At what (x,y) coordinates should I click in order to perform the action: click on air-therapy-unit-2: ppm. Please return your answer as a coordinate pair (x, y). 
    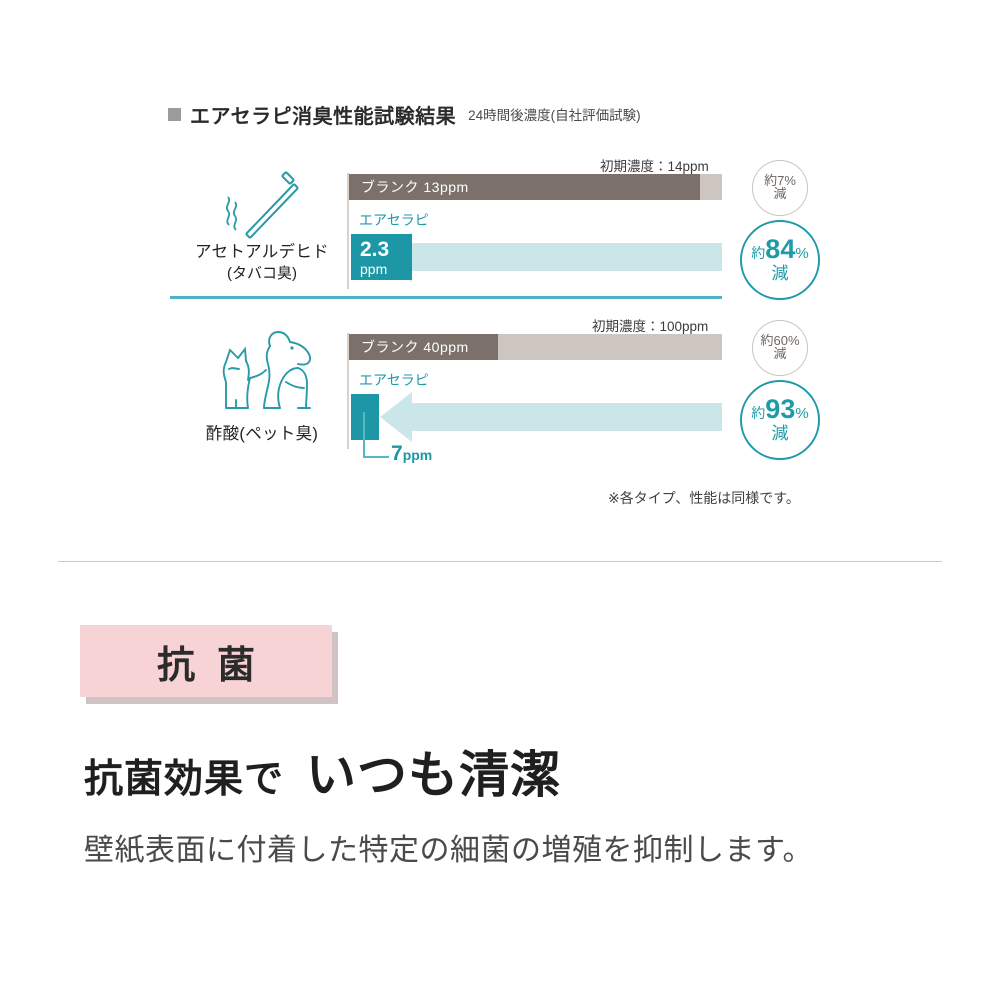
    Looking at the image, I should click on (417, 455).